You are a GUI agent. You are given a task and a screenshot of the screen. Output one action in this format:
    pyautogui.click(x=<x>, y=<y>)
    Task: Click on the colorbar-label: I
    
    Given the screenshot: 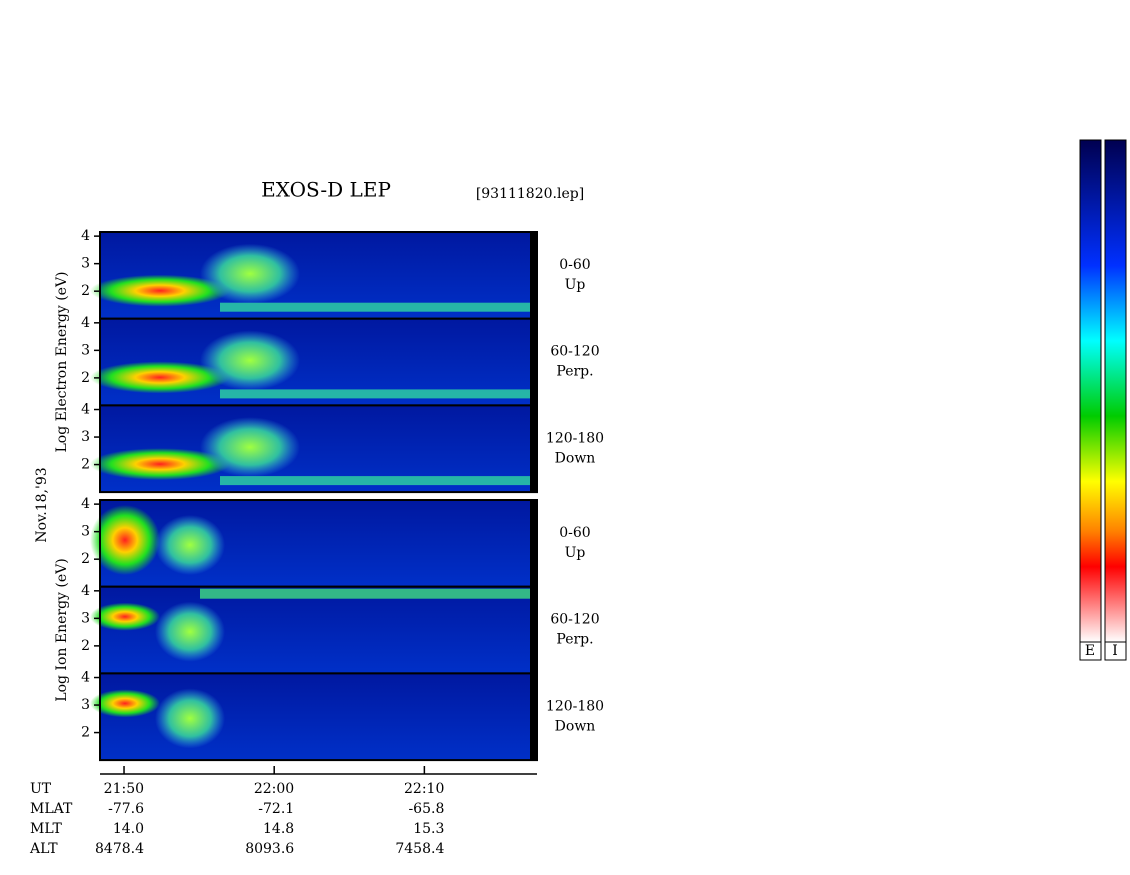 What is the action you would take?
    pyautogui.click(x=1115, y=651)
    